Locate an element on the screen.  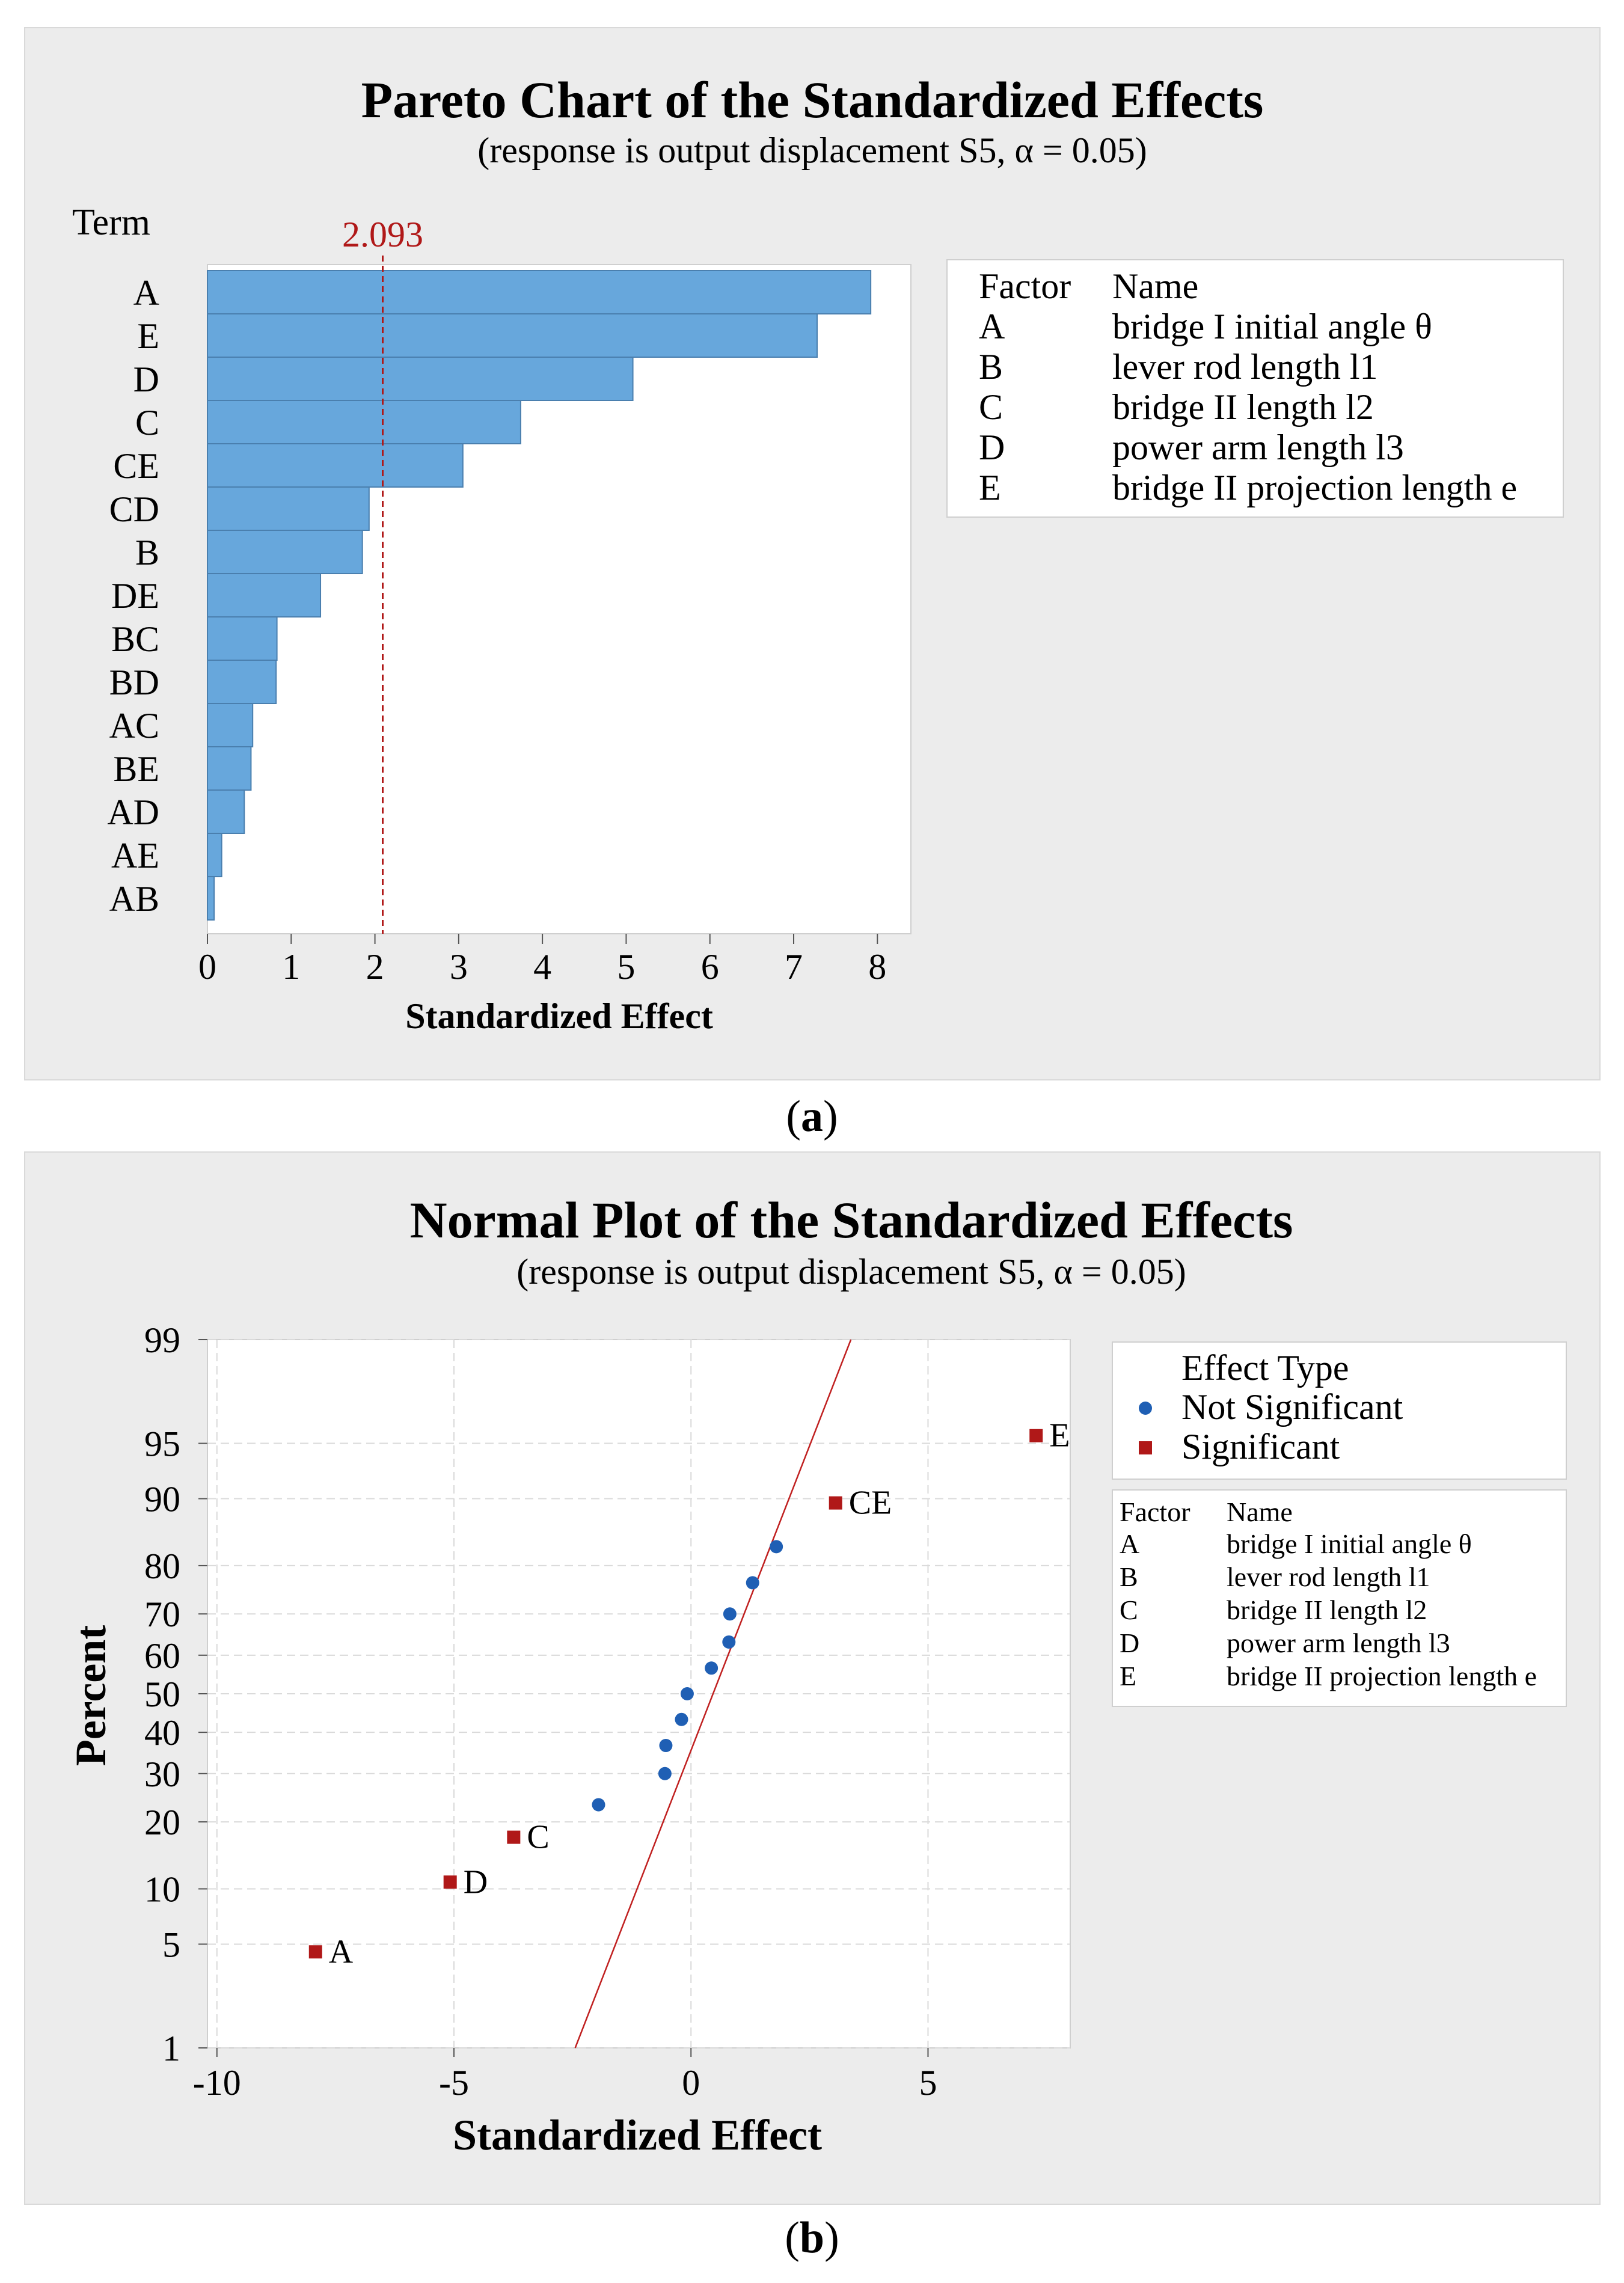
normal-point-label: CE is located at coordinates (870, 1503).